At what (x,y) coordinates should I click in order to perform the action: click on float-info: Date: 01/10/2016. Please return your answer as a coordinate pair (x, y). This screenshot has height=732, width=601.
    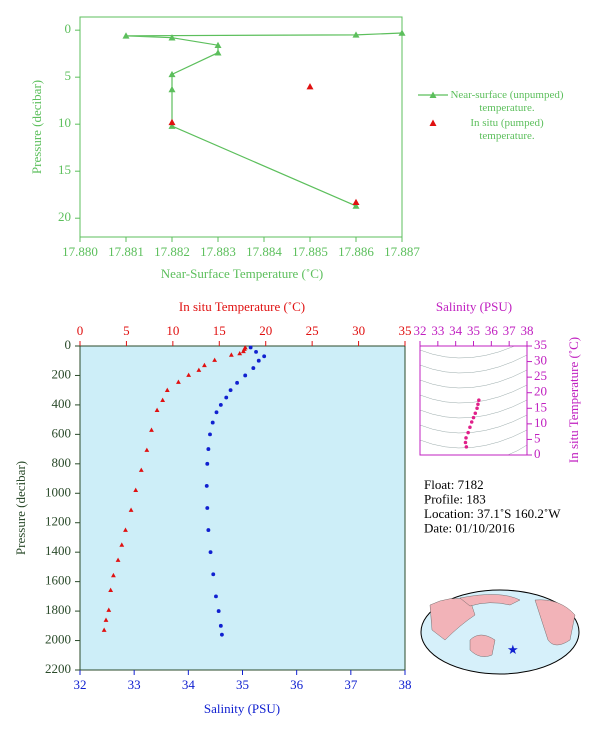
    Looking at the image, I should click on (469, 527).